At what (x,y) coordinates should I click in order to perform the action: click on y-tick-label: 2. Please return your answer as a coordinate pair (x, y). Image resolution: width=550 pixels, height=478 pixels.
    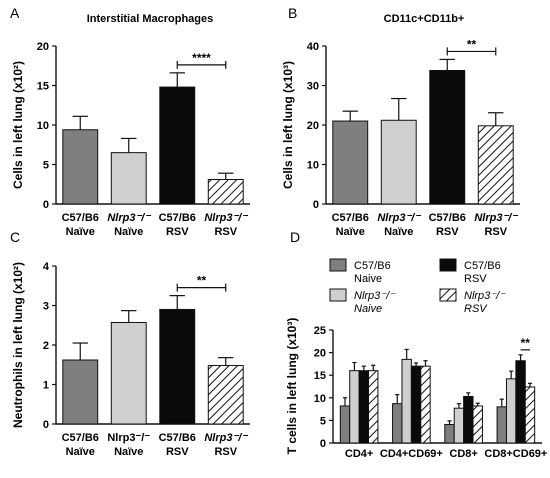
    Looking at the image, I should click on (46, 346).